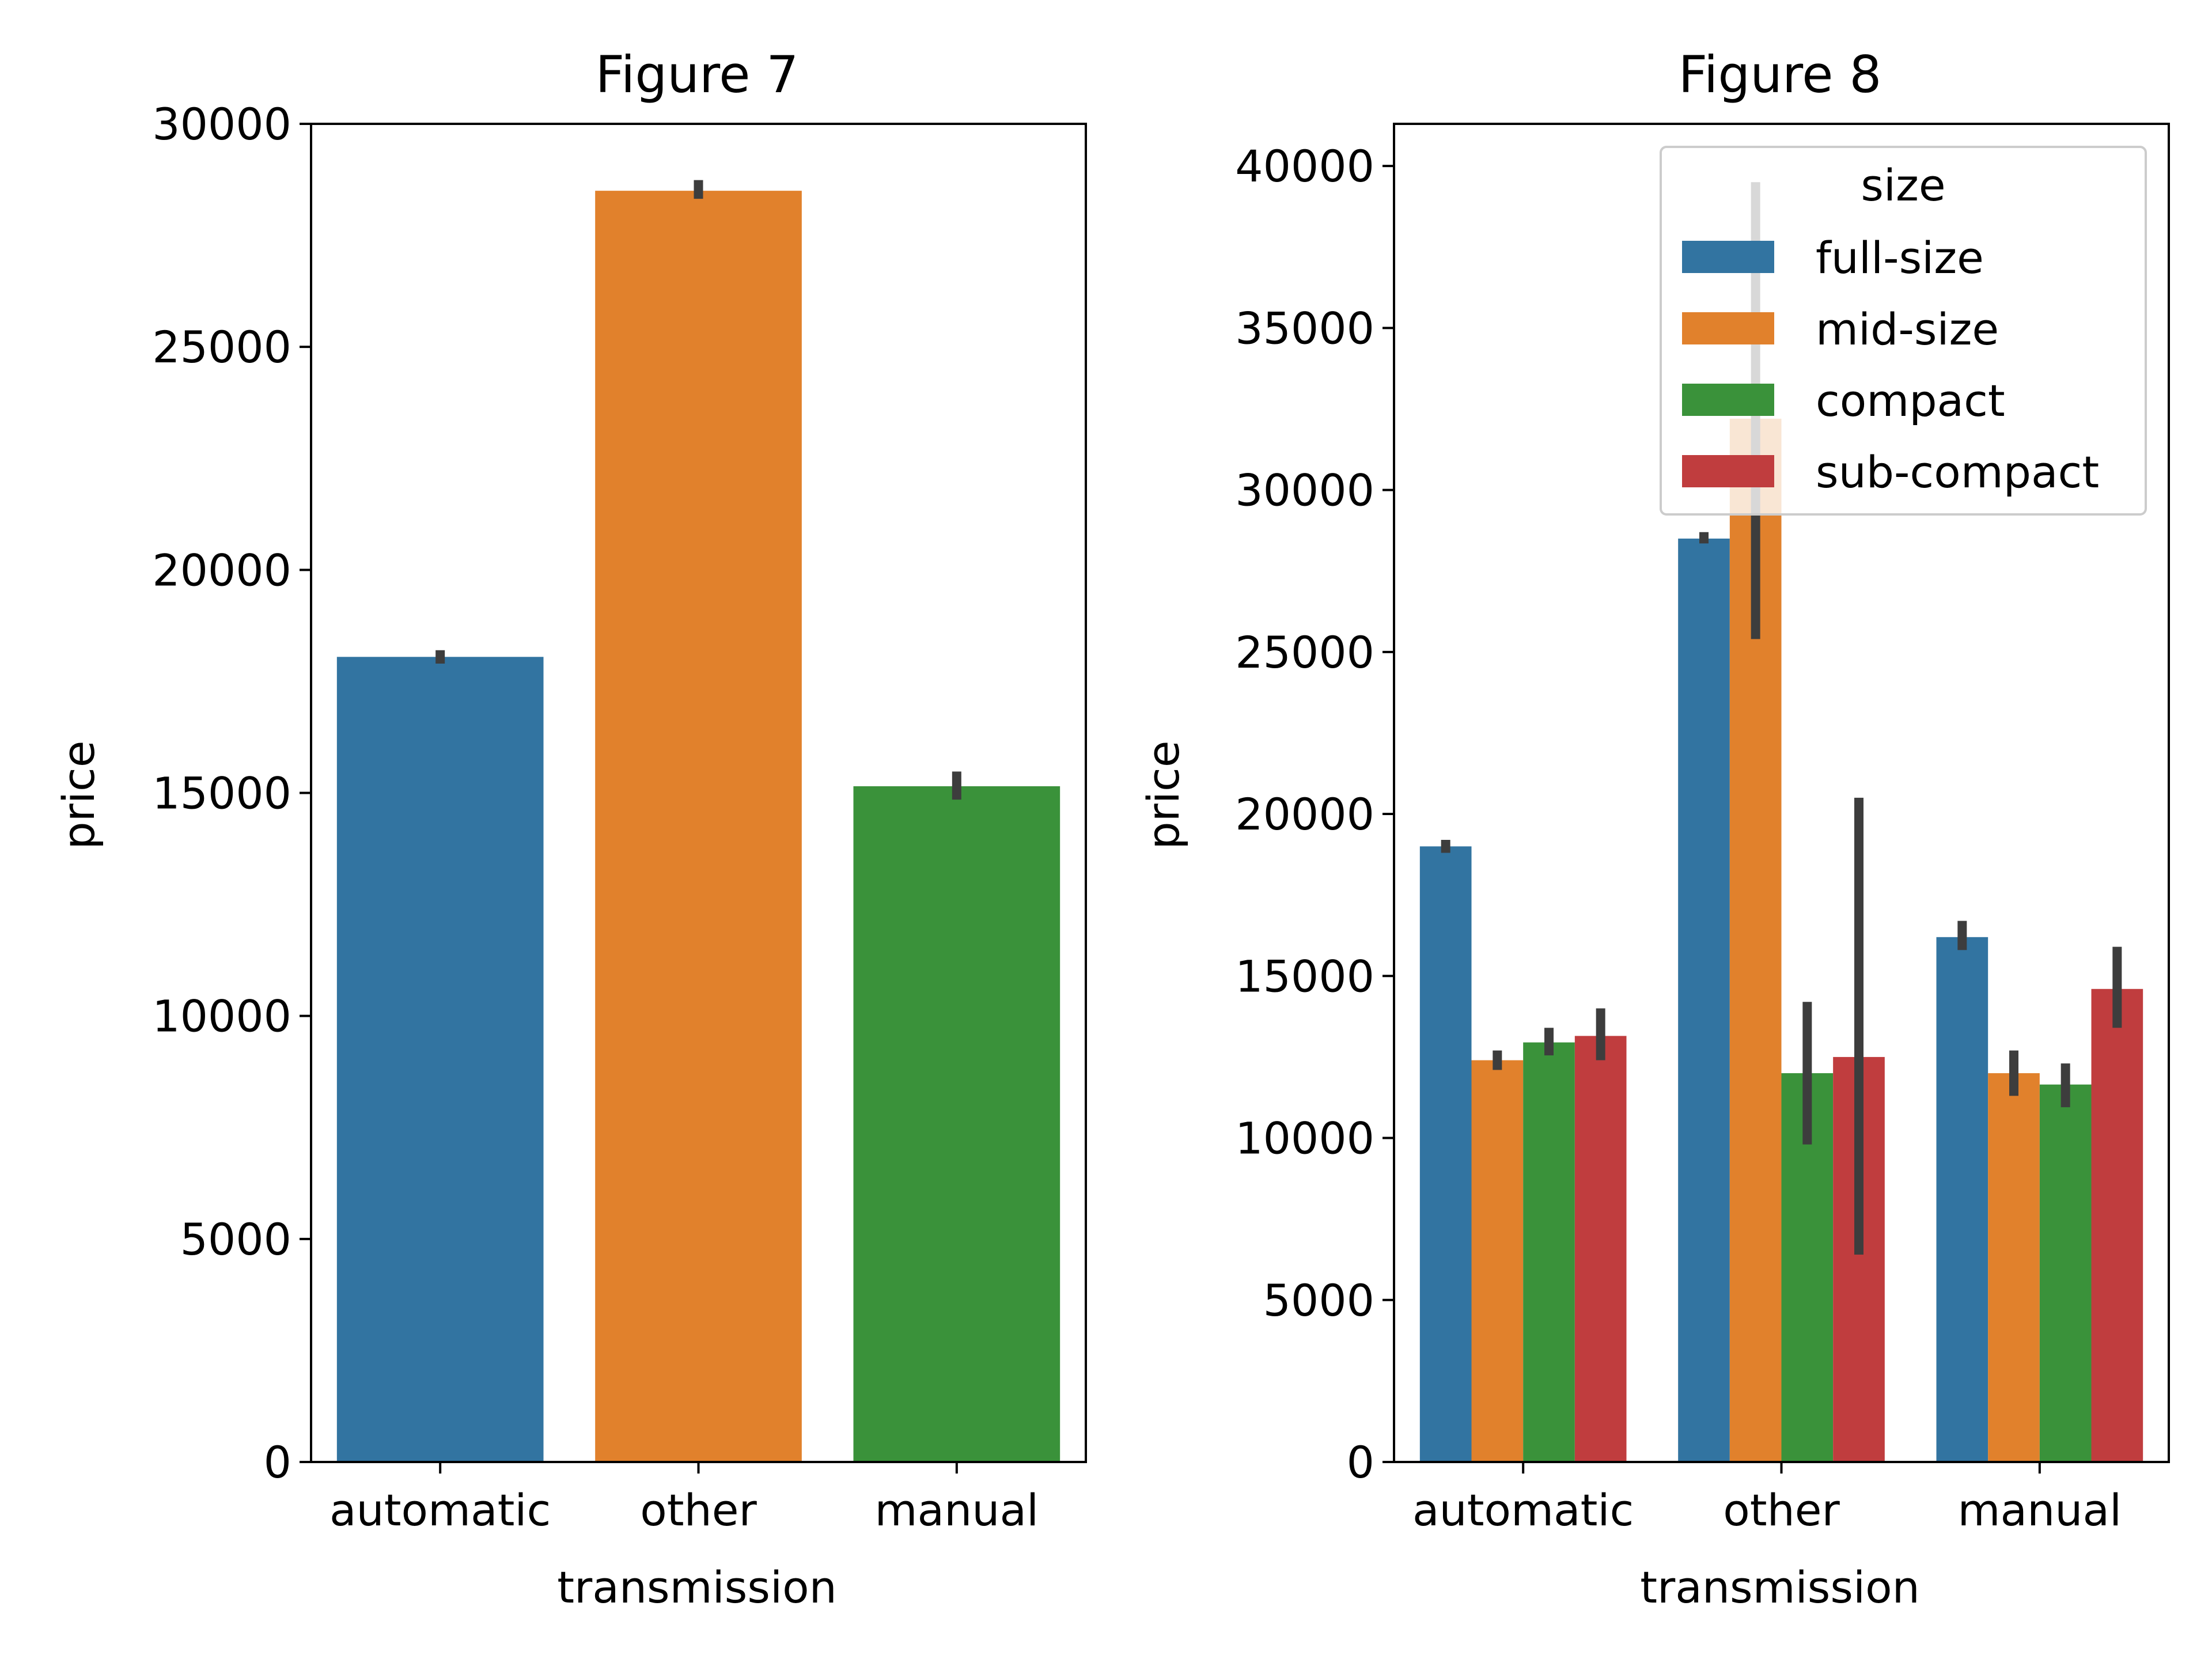  I want to click on bar-full-size-automatic, so click(1445, 1154).